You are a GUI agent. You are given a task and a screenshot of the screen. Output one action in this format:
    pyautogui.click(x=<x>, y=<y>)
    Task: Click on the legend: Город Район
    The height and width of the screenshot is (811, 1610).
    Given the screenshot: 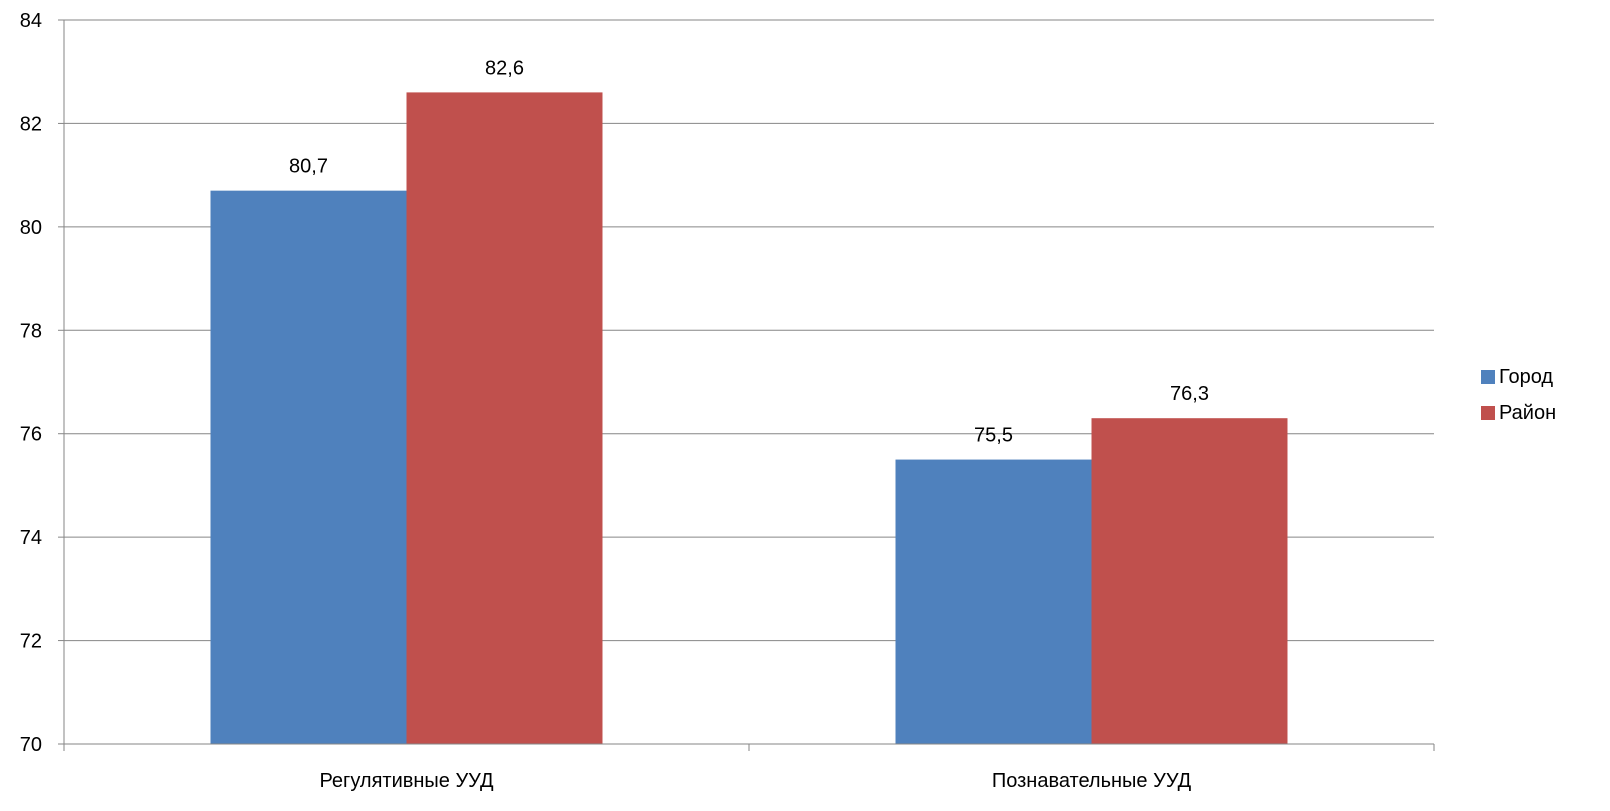 What is the action you would take?
    pyautogui.click(x=1518, y=400)
    